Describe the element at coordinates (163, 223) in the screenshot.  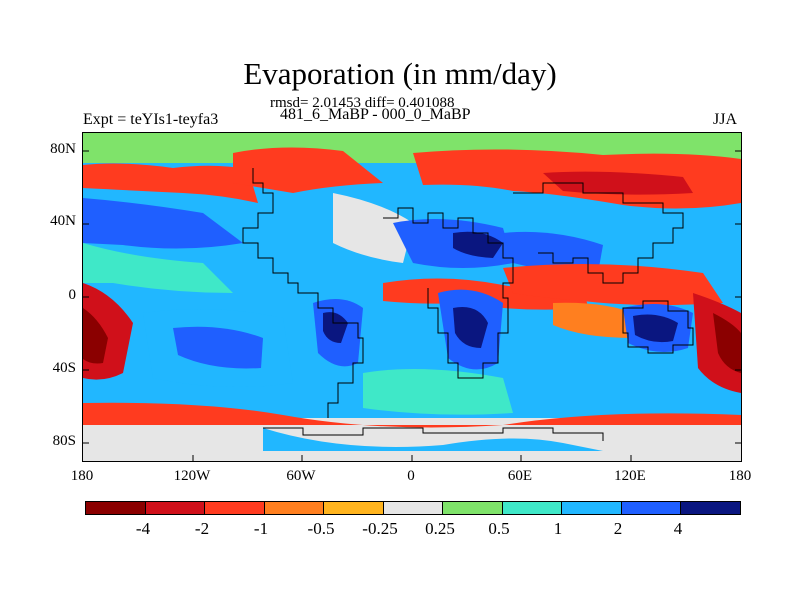
I see `north-pacific-blue` at that location.